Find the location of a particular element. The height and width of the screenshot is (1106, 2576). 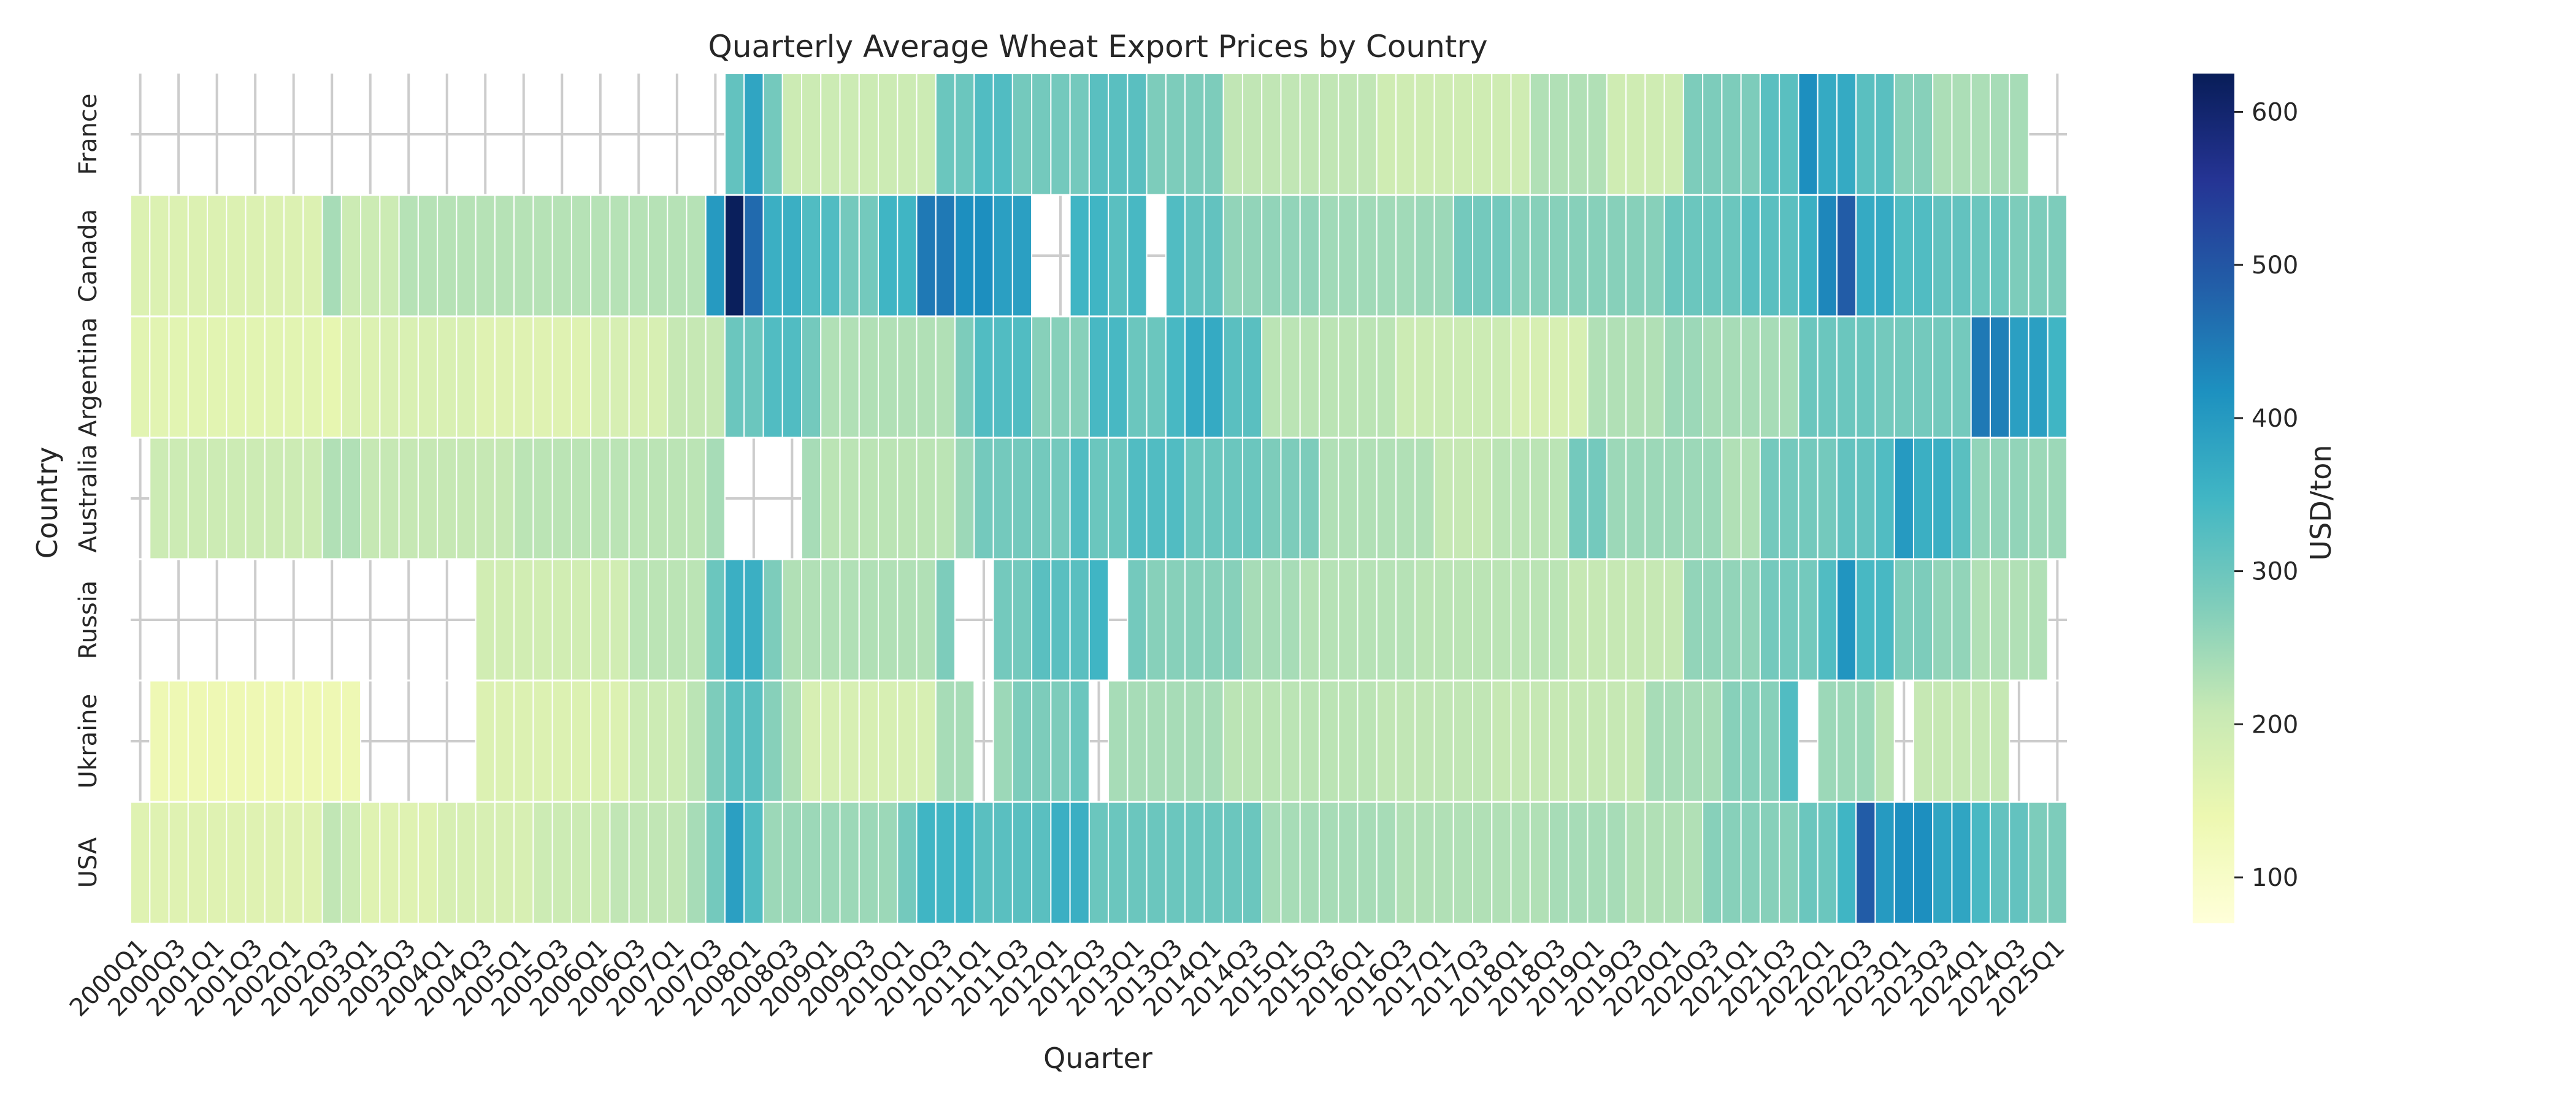

y-tick-label: USA is located at coordinates (88, 862).